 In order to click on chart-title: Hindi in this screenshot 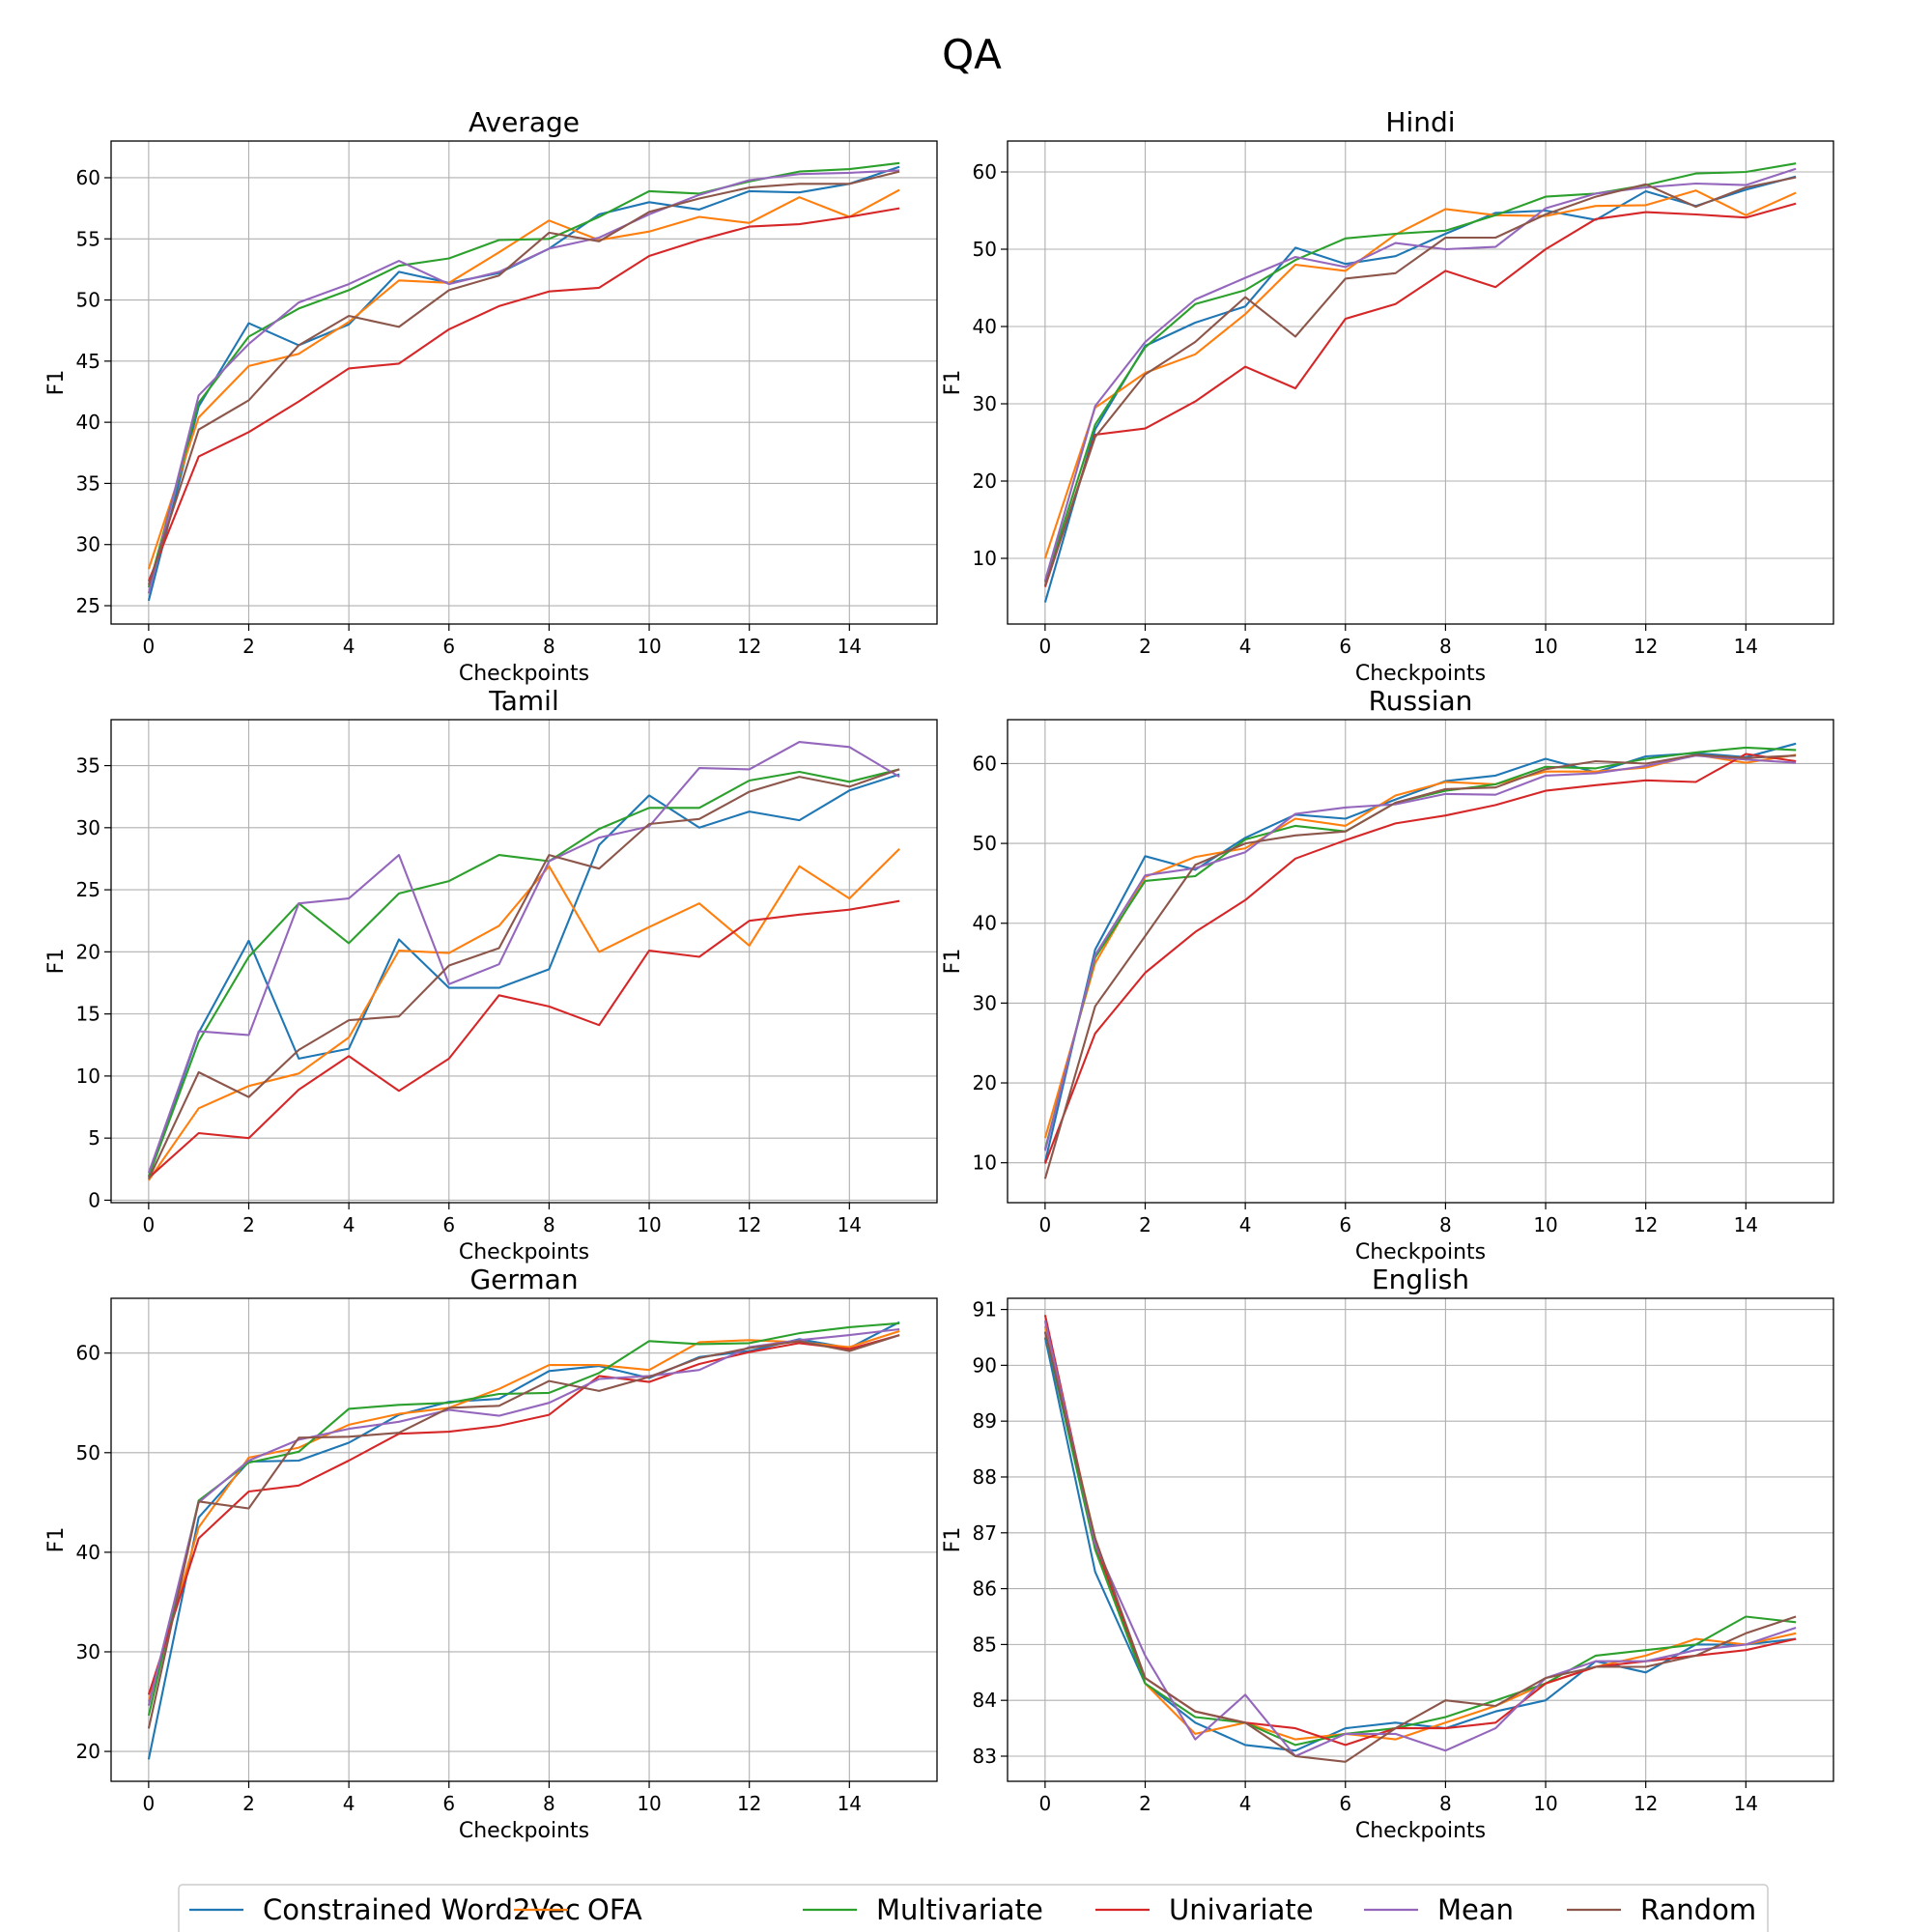, I will do `click(1420, 122)`.